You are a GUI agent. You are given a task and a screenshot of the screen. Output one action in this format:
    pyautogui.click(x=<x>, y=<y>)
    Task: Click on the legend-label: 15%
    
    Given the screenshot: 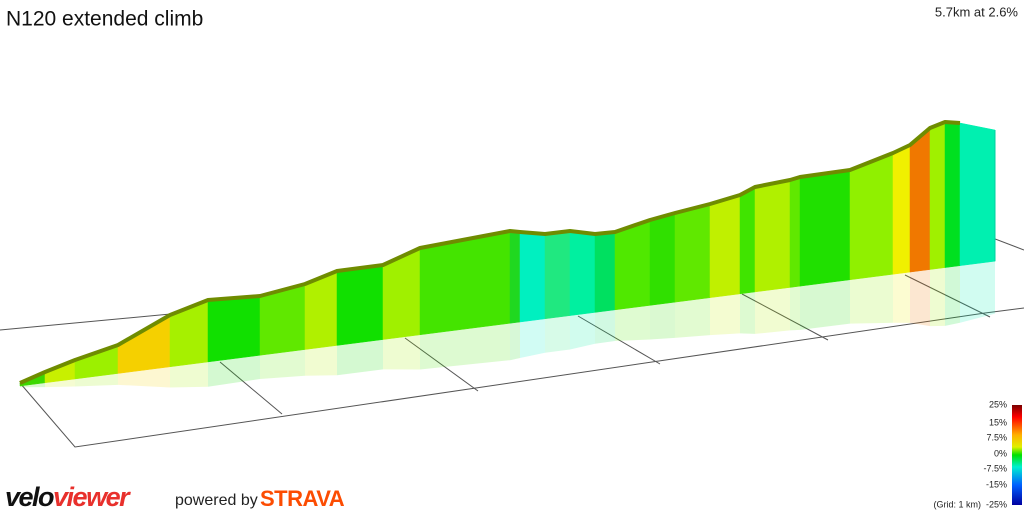 What is the action you would take?
    pyautogui.click(x=998, y=422)
    